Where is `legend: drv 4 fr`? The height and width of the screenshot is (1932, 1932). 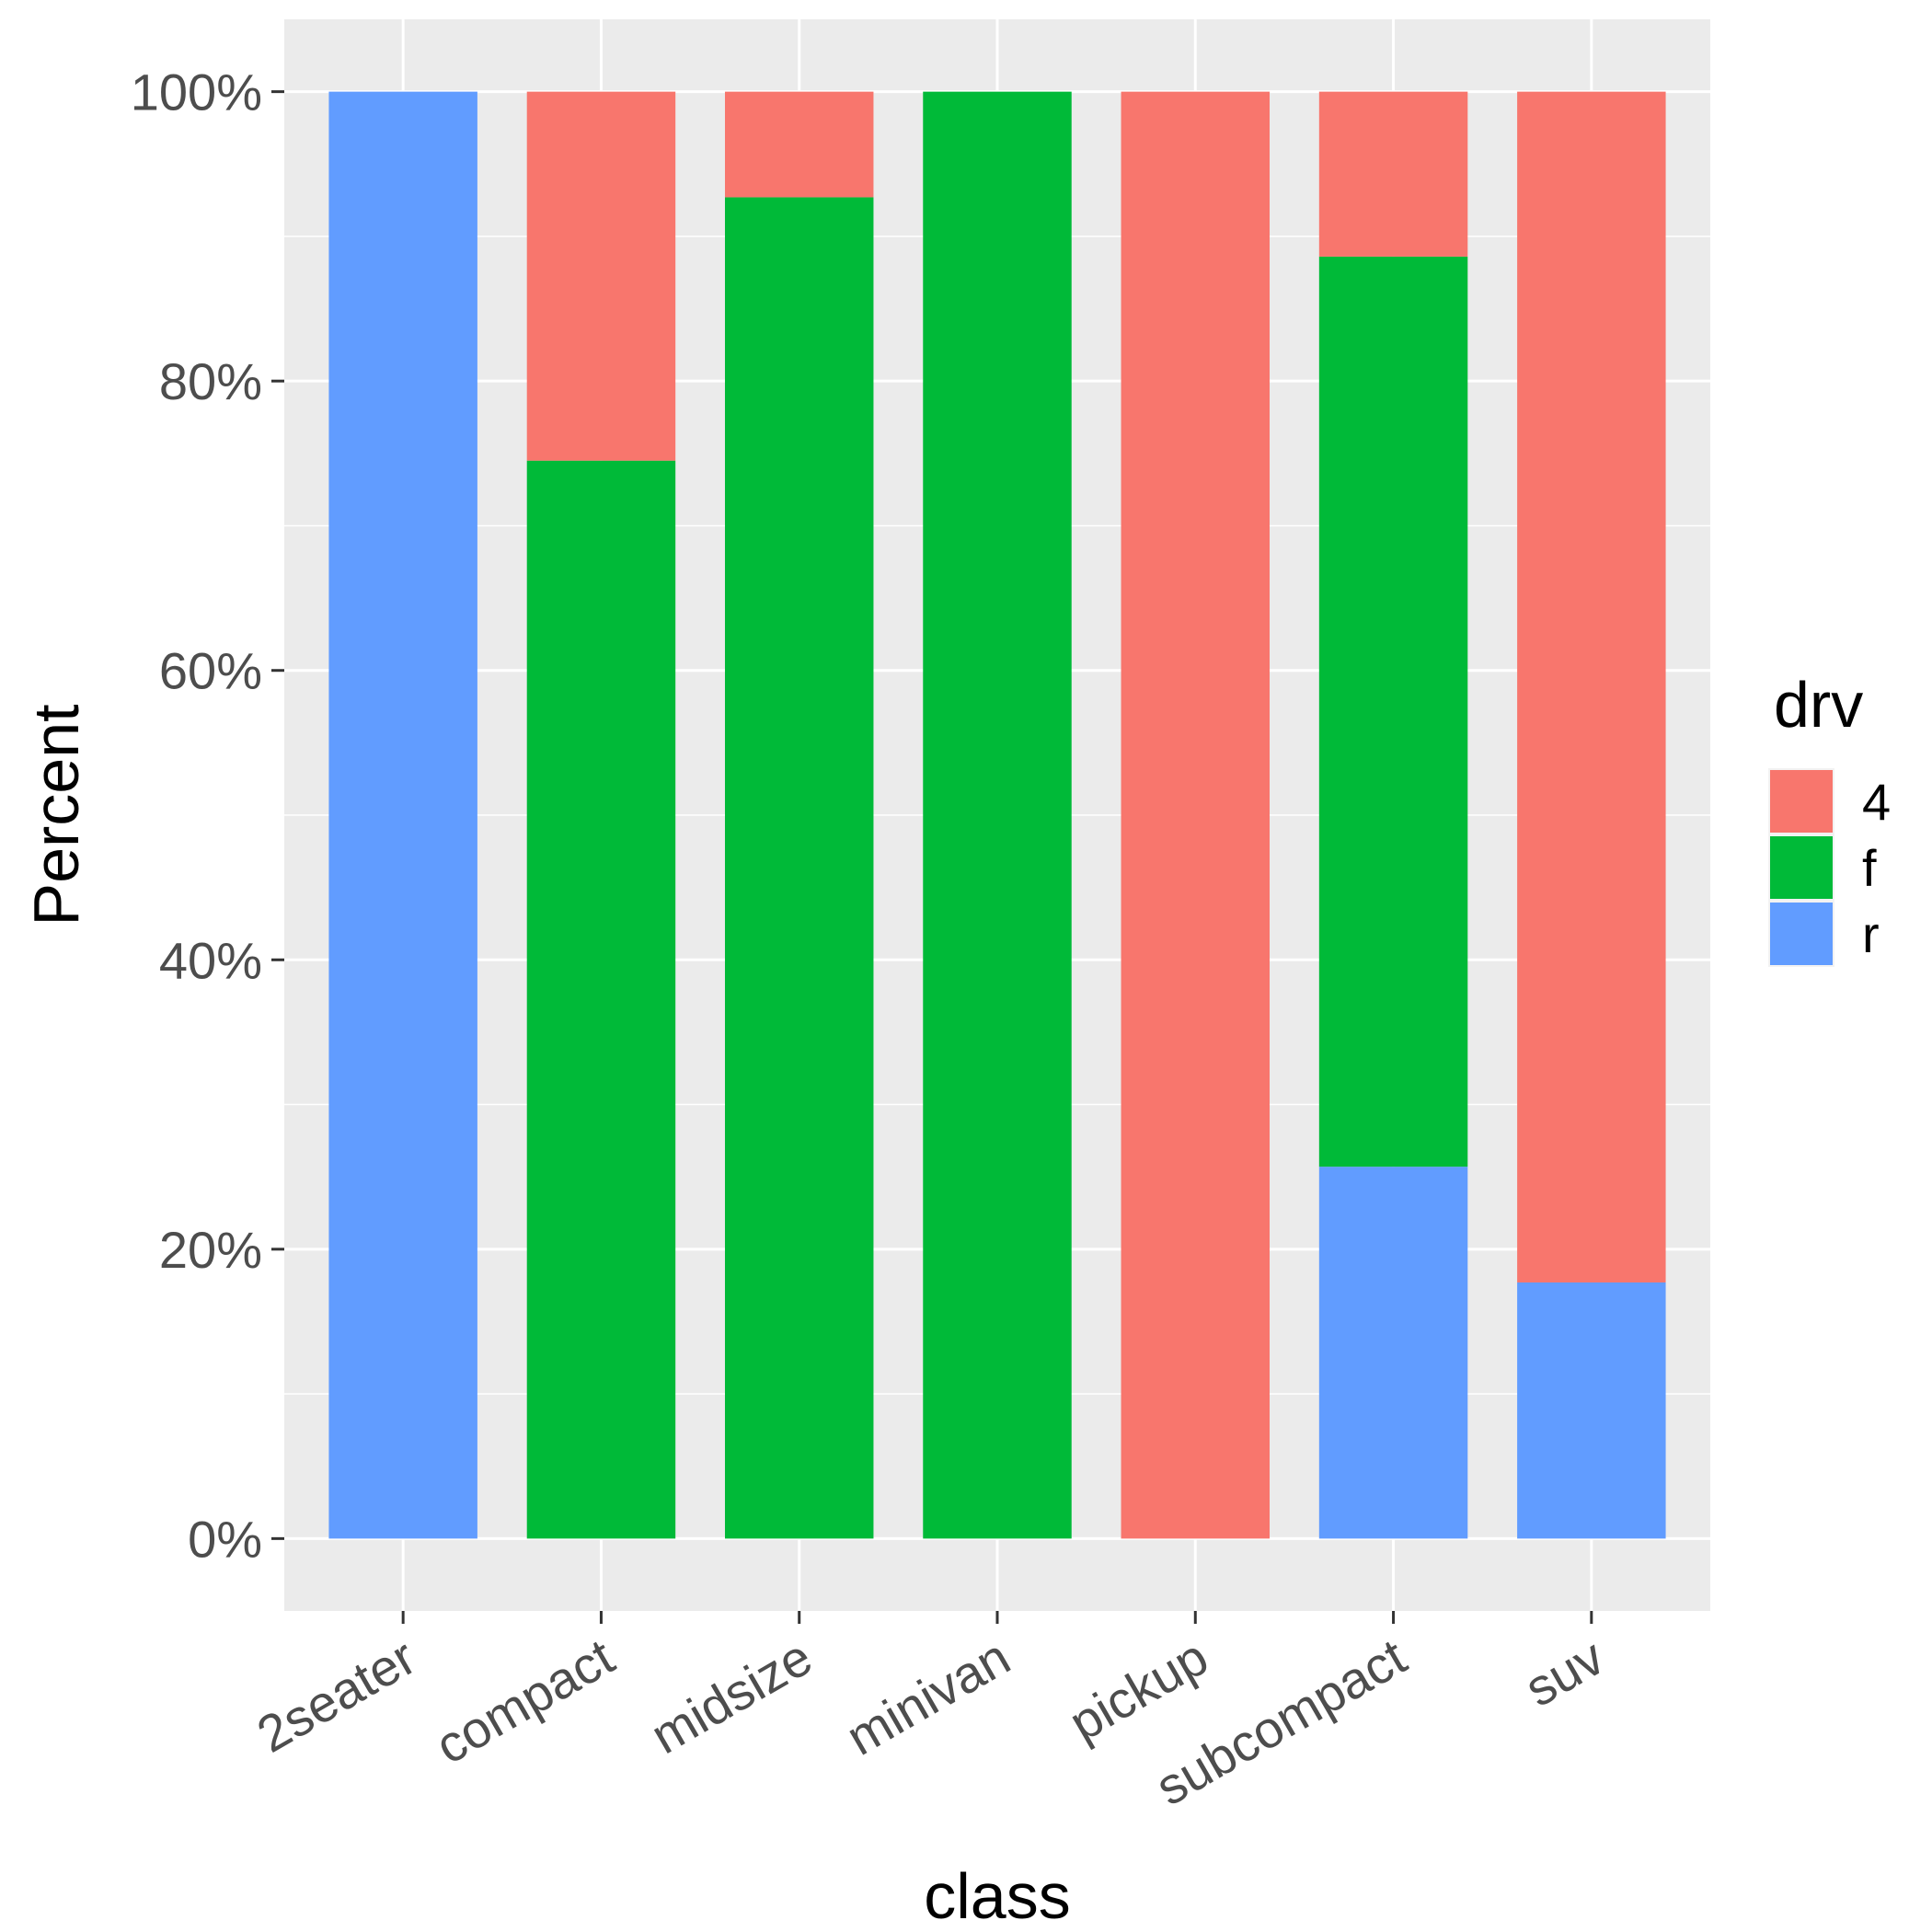
legend: drv 4 fr is located at coordinates (1829, 818).